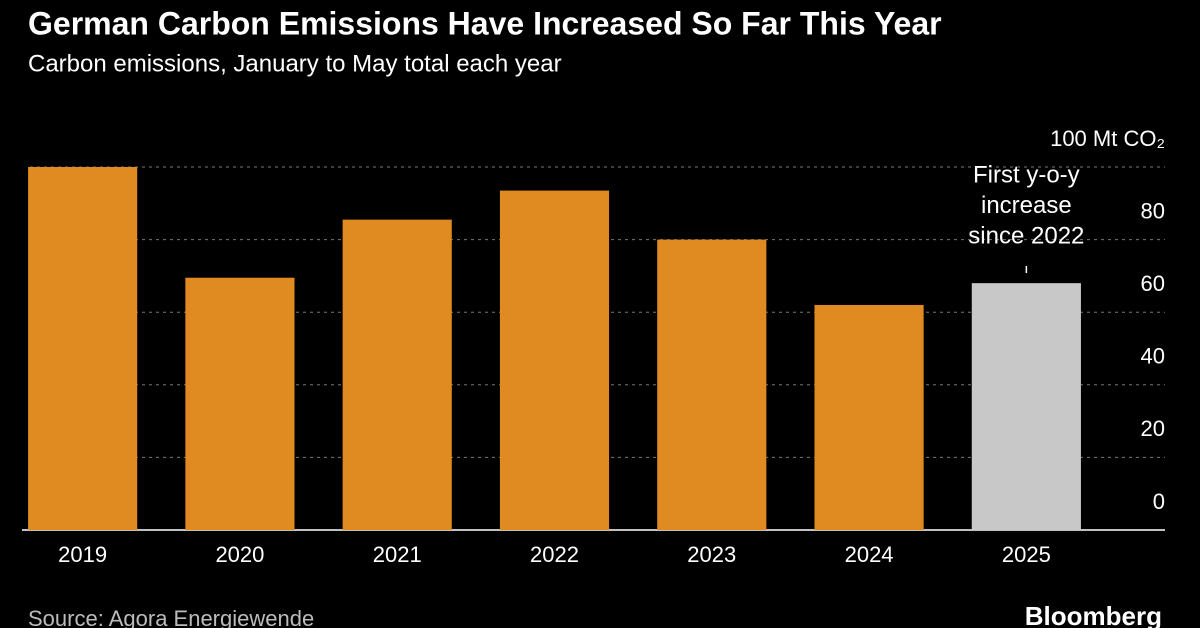  Describe the element at coordinates (1026, 205) in the screenshot. I see `annotation: increase` at that location.